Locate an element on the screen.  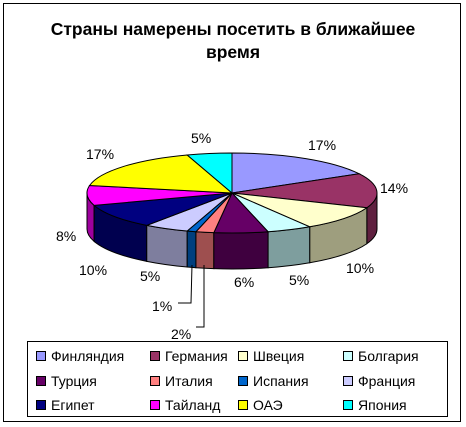
legend-item-0: Финляндия is located at coordinates (80, 356).